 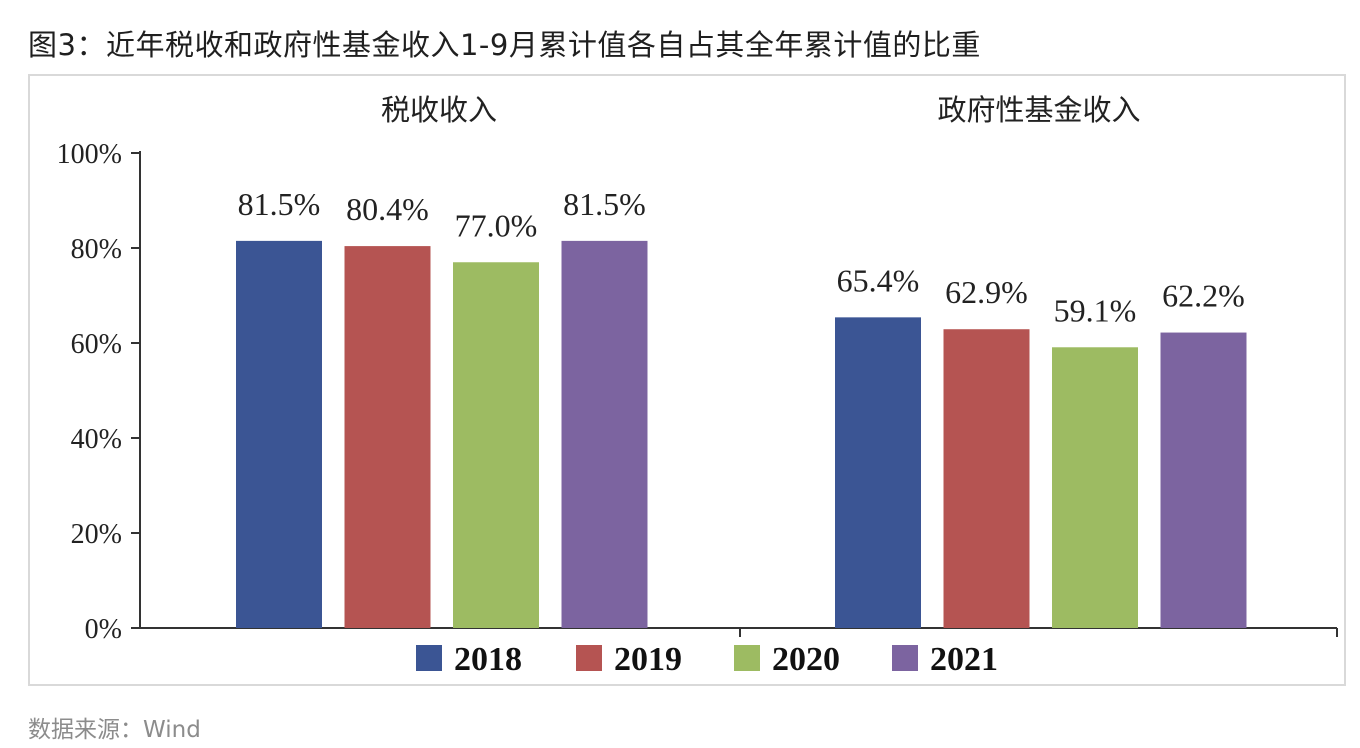 I want to click on legend-label-2018: 2018, so click(x=488, y=659).